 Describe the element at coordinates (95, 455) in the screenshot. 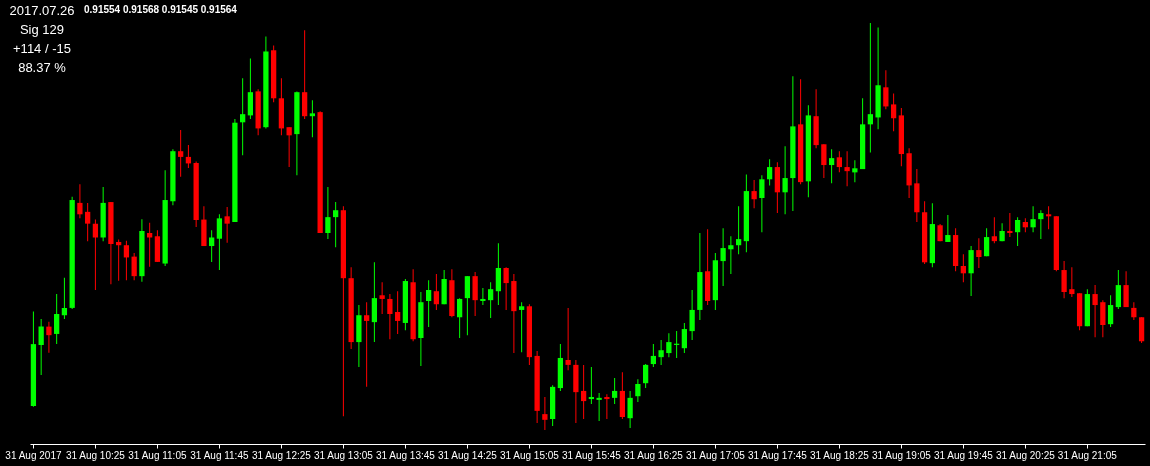

I see `x-tick-label: 31 Aug 10:25` at that location.